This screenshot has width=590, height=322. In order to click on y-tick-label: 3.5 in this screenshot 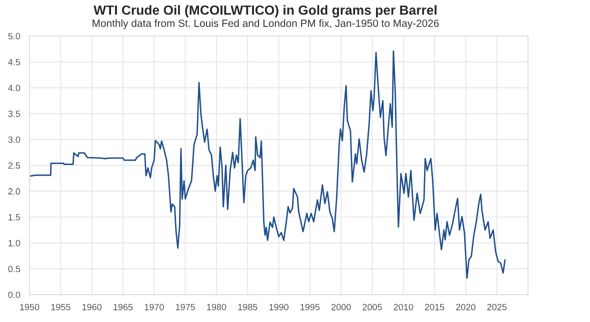, I will do `click(14, 113)`.